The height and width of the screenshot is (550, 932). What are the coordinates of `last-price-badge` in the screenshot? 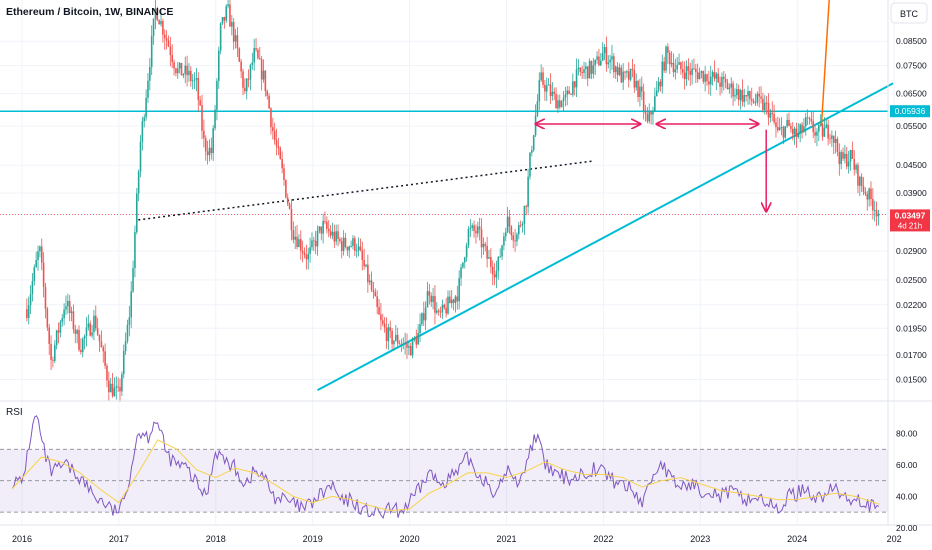 It's located at (910, 220).